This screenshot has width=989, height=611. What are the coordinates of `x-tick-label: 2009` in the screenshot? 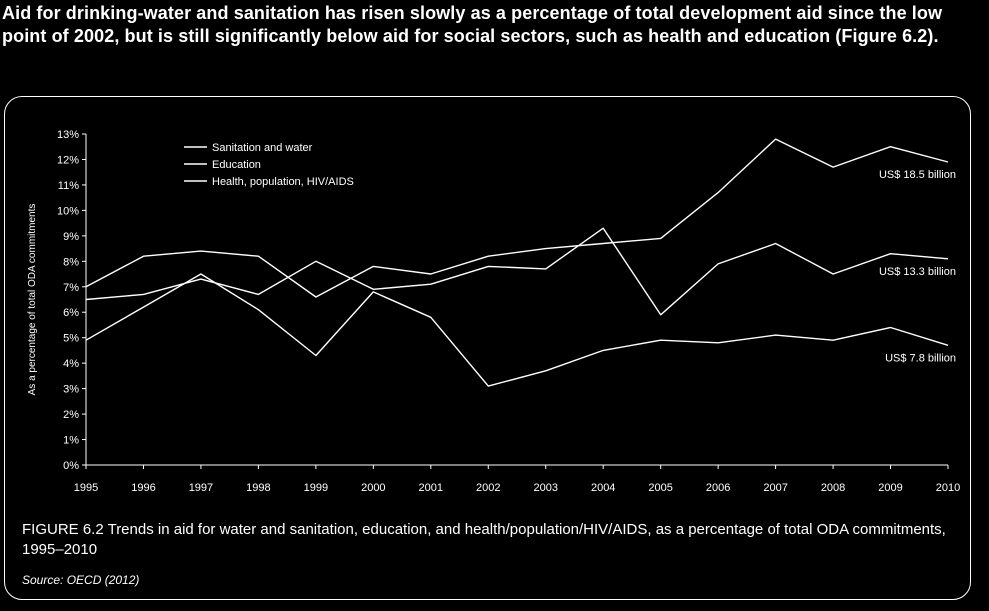 It's located at (890, 488).